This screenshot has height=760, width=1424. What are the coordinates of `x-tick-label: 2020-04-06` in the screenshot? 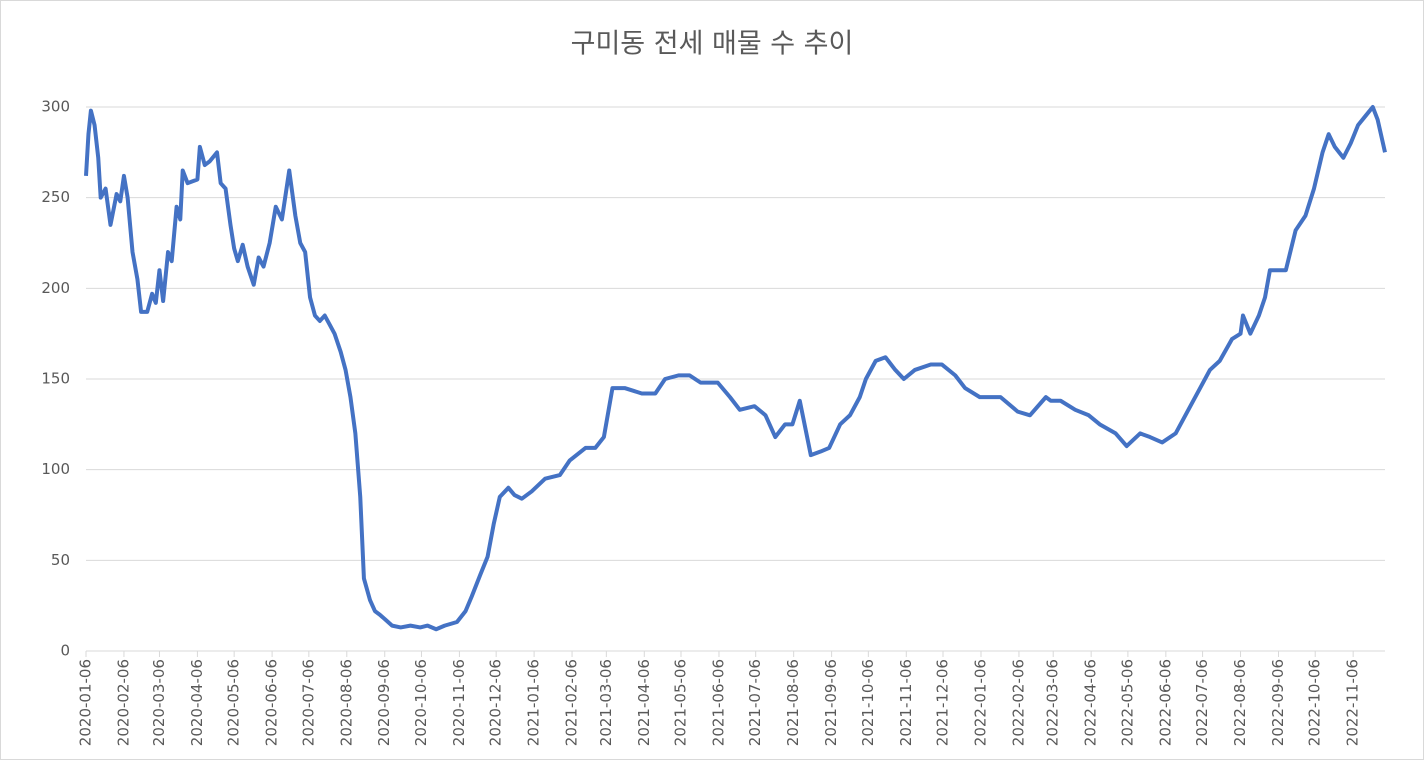 It's located at (197, 702).